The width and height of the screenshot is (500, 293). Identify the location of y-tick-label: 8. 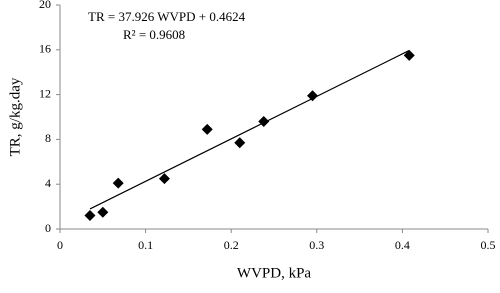
(48, 138).